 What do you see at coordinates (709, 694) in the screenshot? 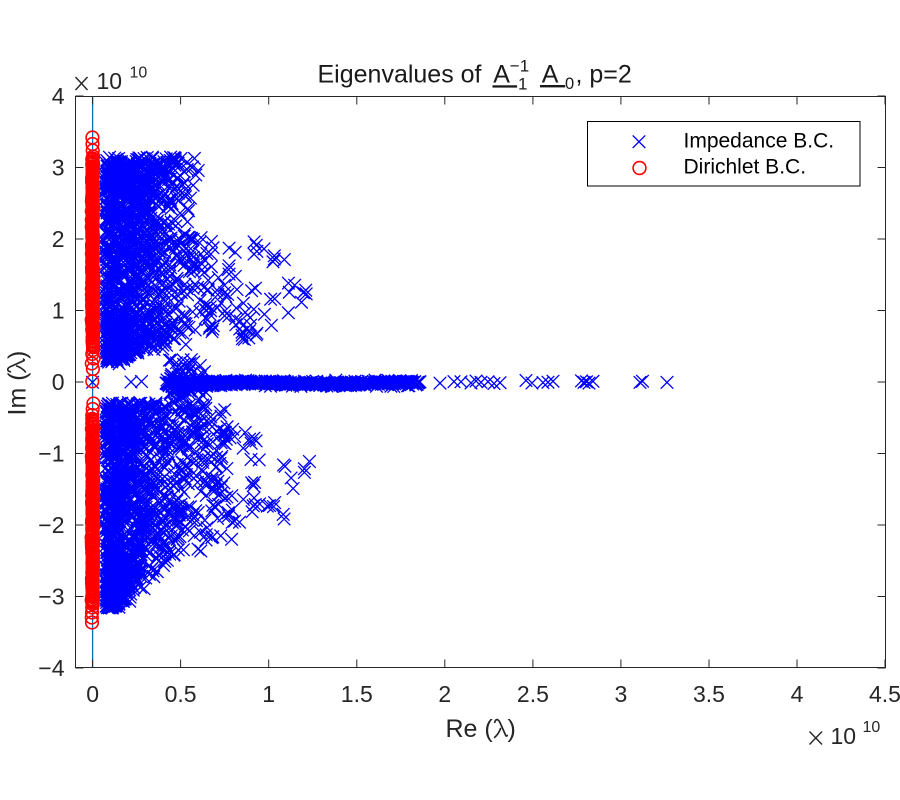
I see `svg-text: 3.5` at bounding box center [709, 694].